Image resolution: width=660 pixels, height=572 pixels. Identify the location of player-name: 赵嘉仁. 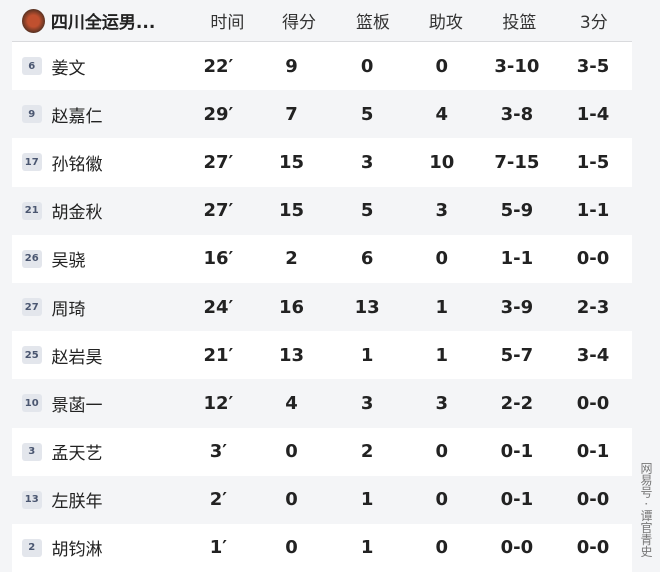
(77, 116).